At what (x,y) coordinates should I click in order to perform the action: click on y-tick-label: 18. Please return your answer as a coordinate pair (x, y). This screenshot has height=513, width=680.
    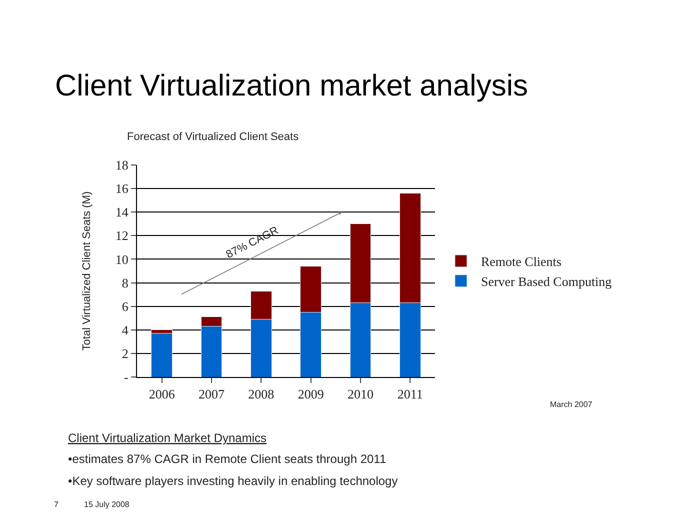
    Looking at the image, I should click on (121, 165).